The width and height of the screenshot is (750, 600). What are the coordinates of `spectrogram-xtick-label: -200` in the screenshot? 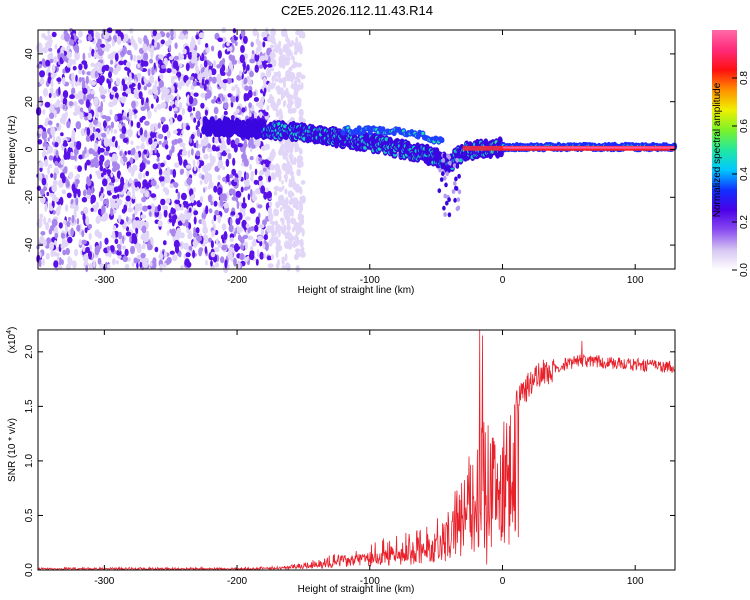 It's located at (237, 280).